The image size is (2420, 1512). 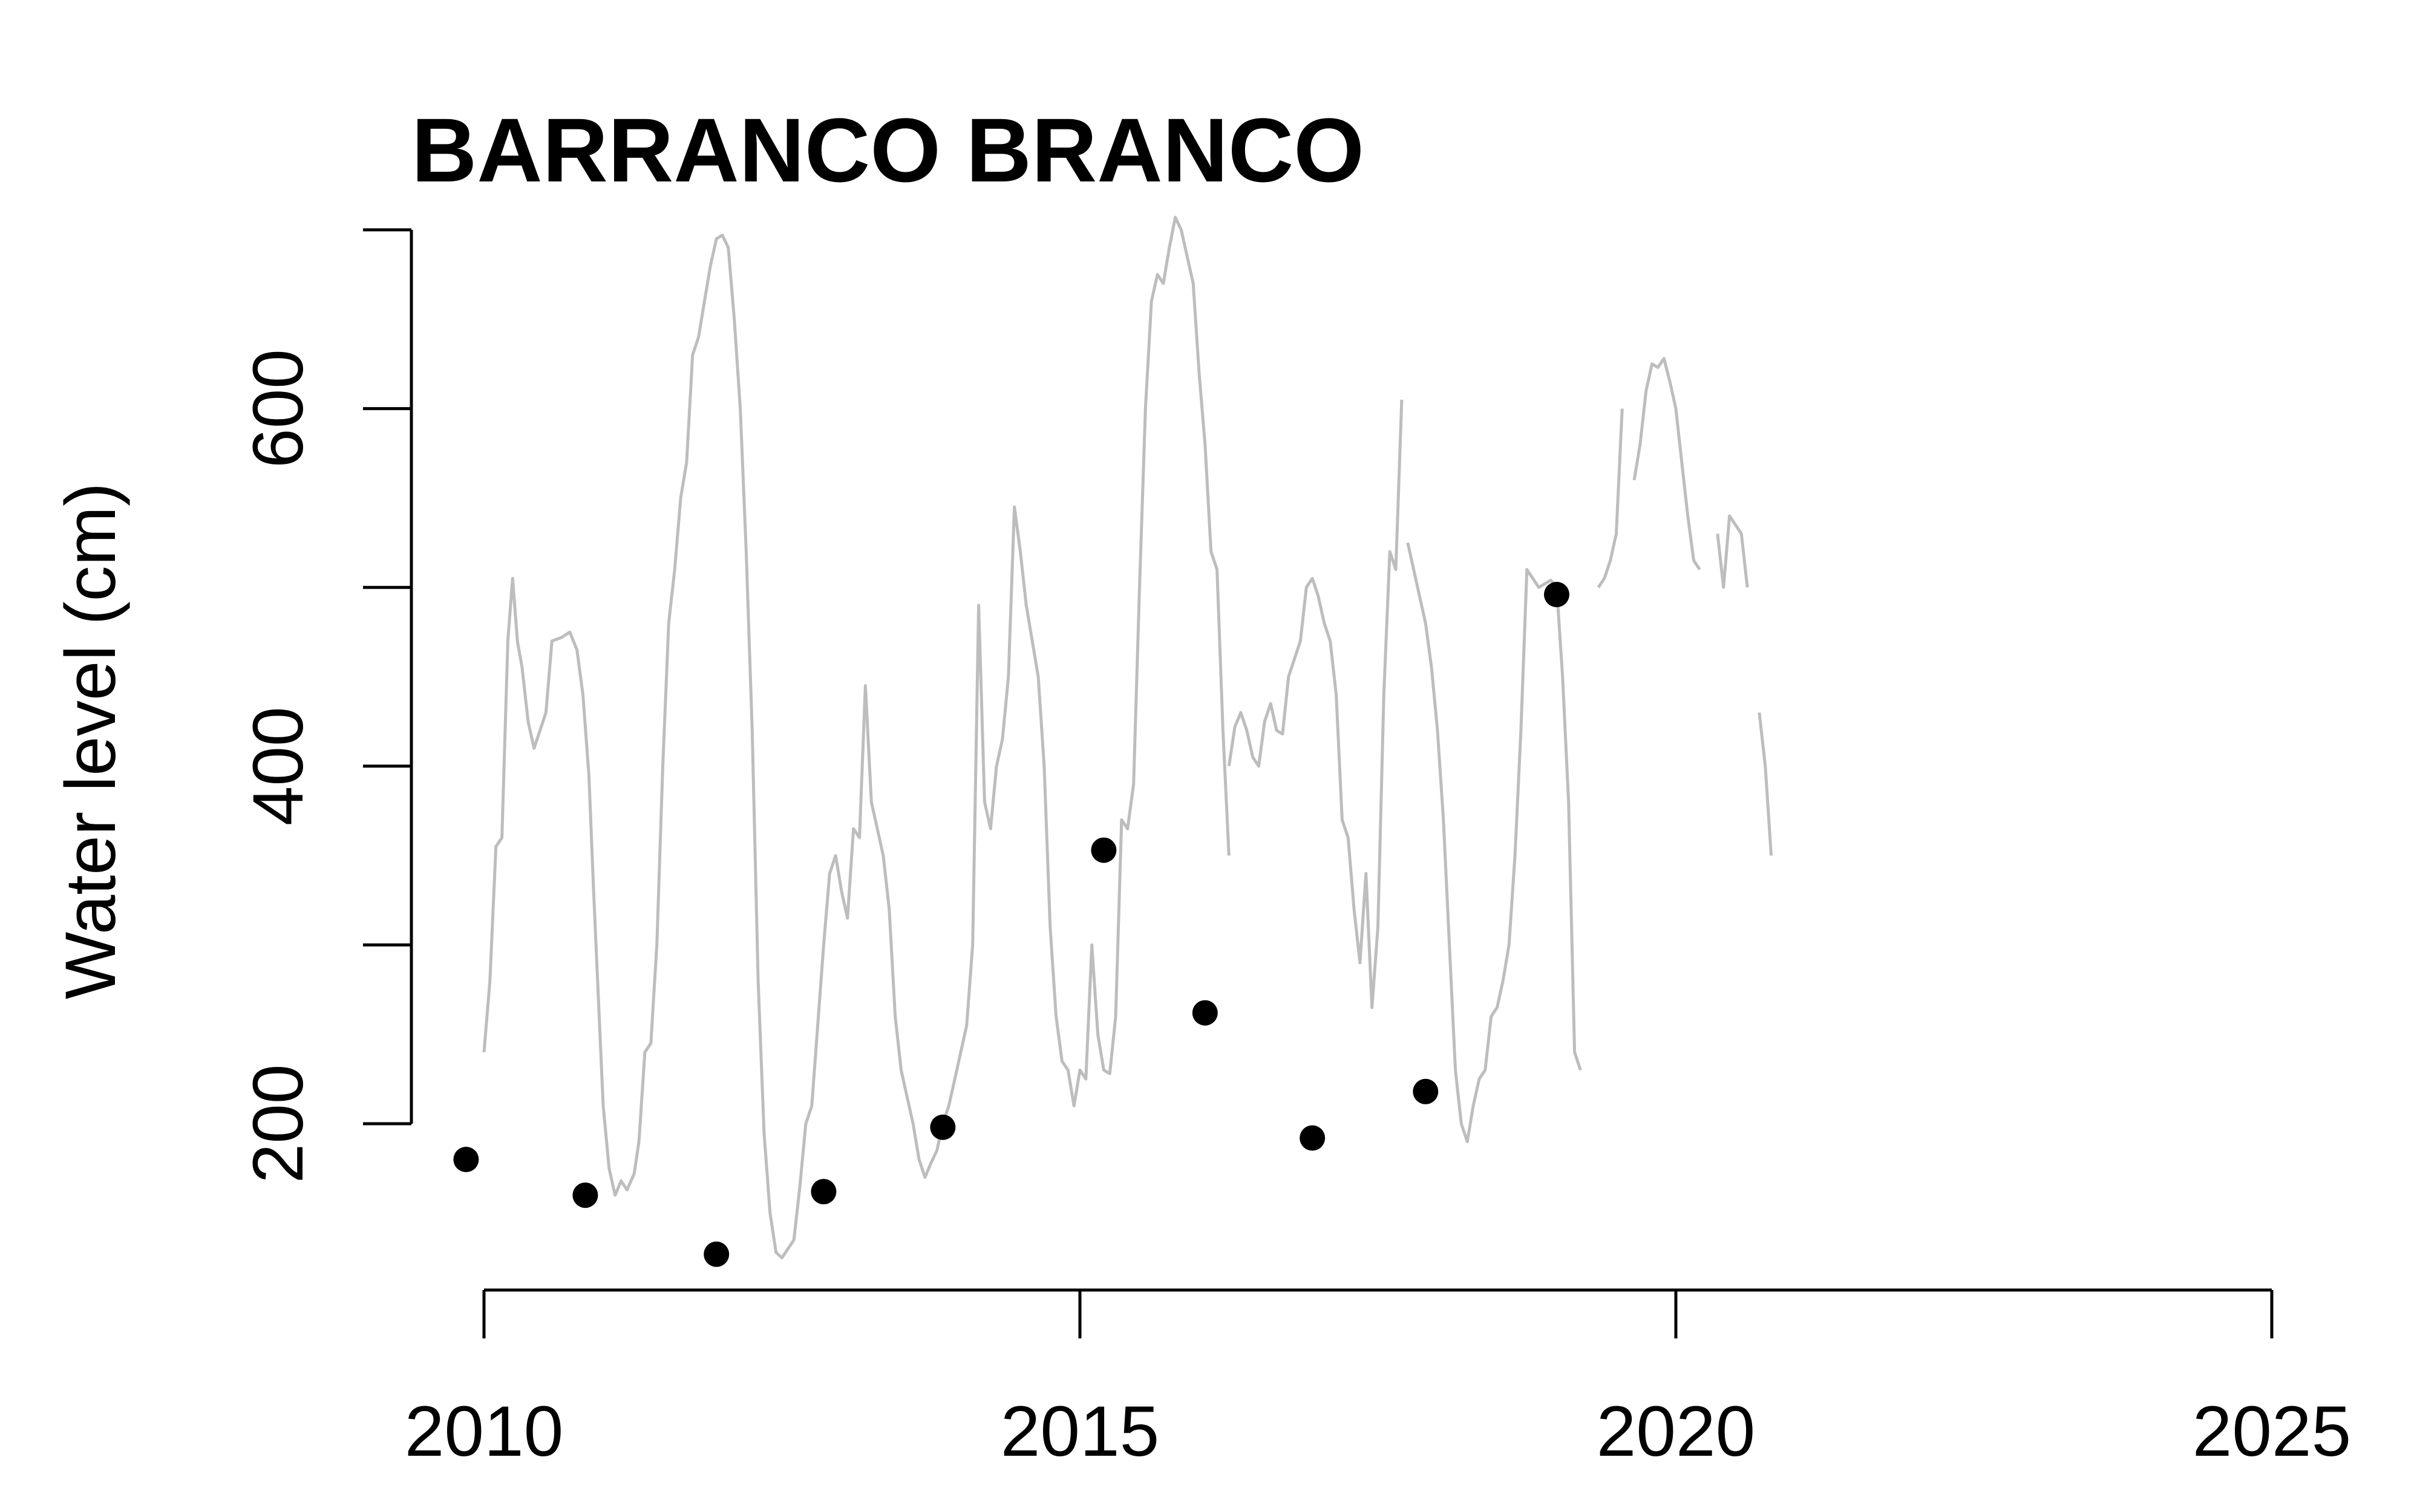 What do you see at coordinates (1378, 1380) in the screenshot?
I see `x-axis: 2010 2015 2020 2025` at bounding box center [1378, 1380].